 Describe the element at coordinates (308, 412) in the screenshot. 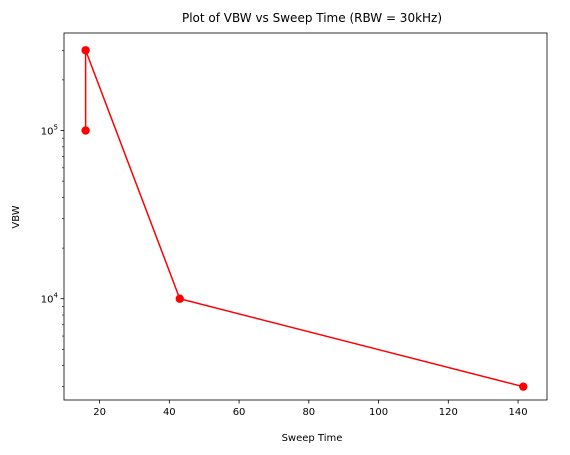

I see `x-tick-label: 80` at that location.